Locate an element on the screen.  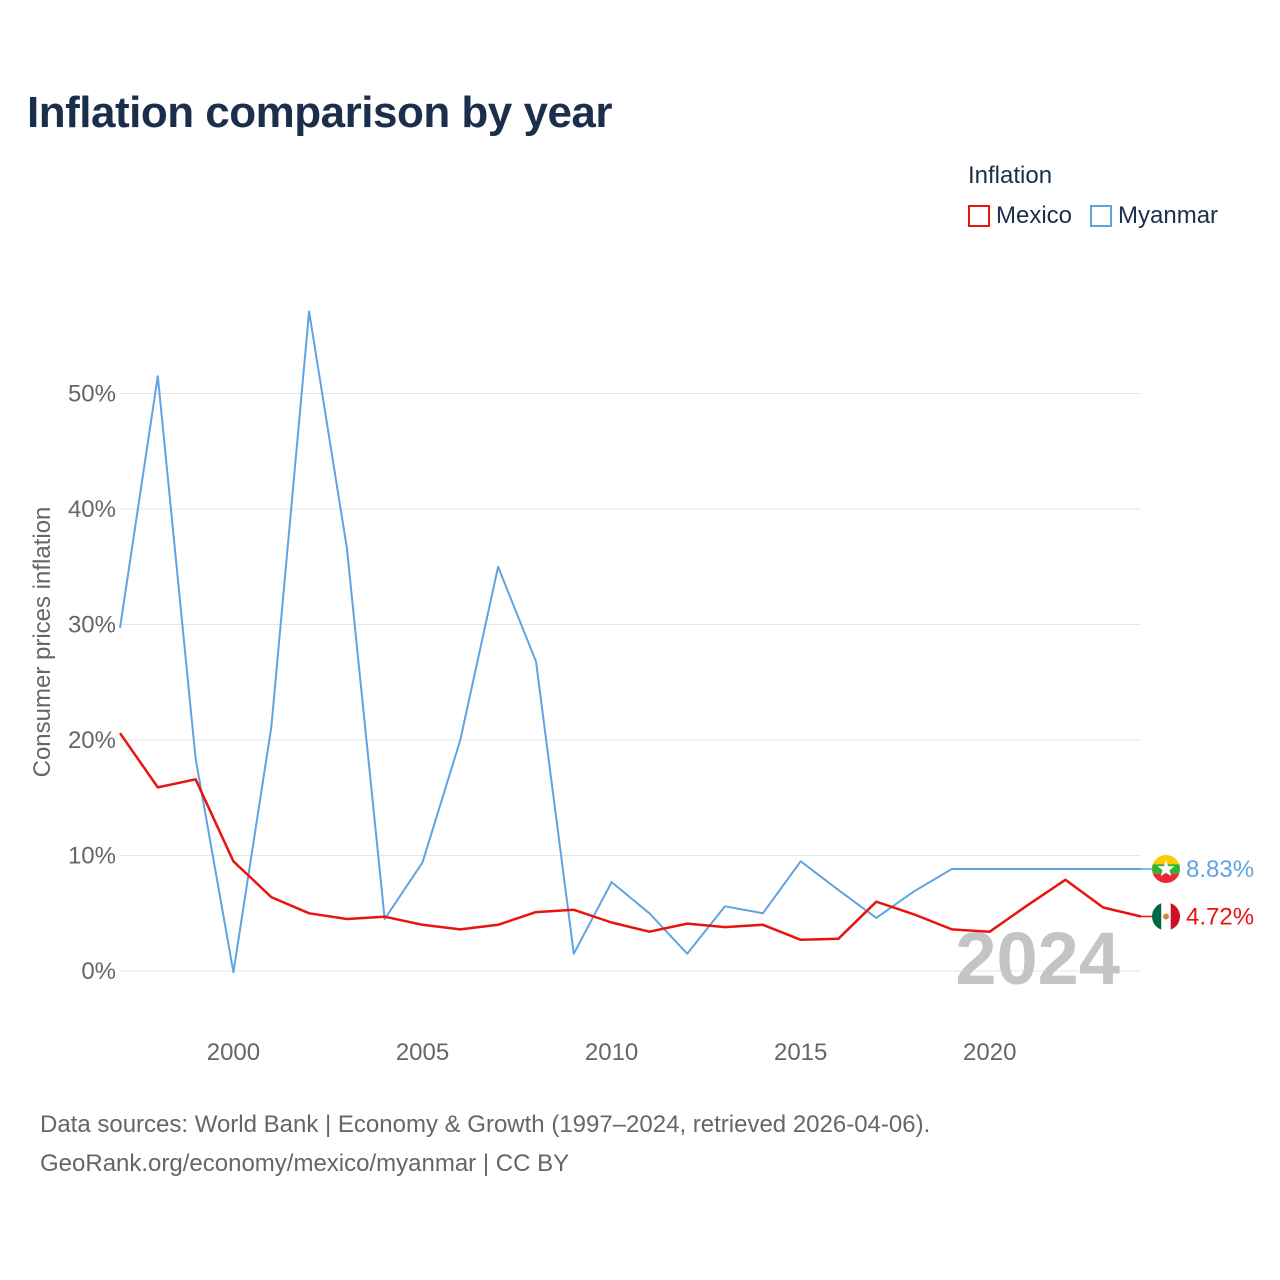
legend: Inflation Mexico Myanmar is located at coordinates (1093, 196).